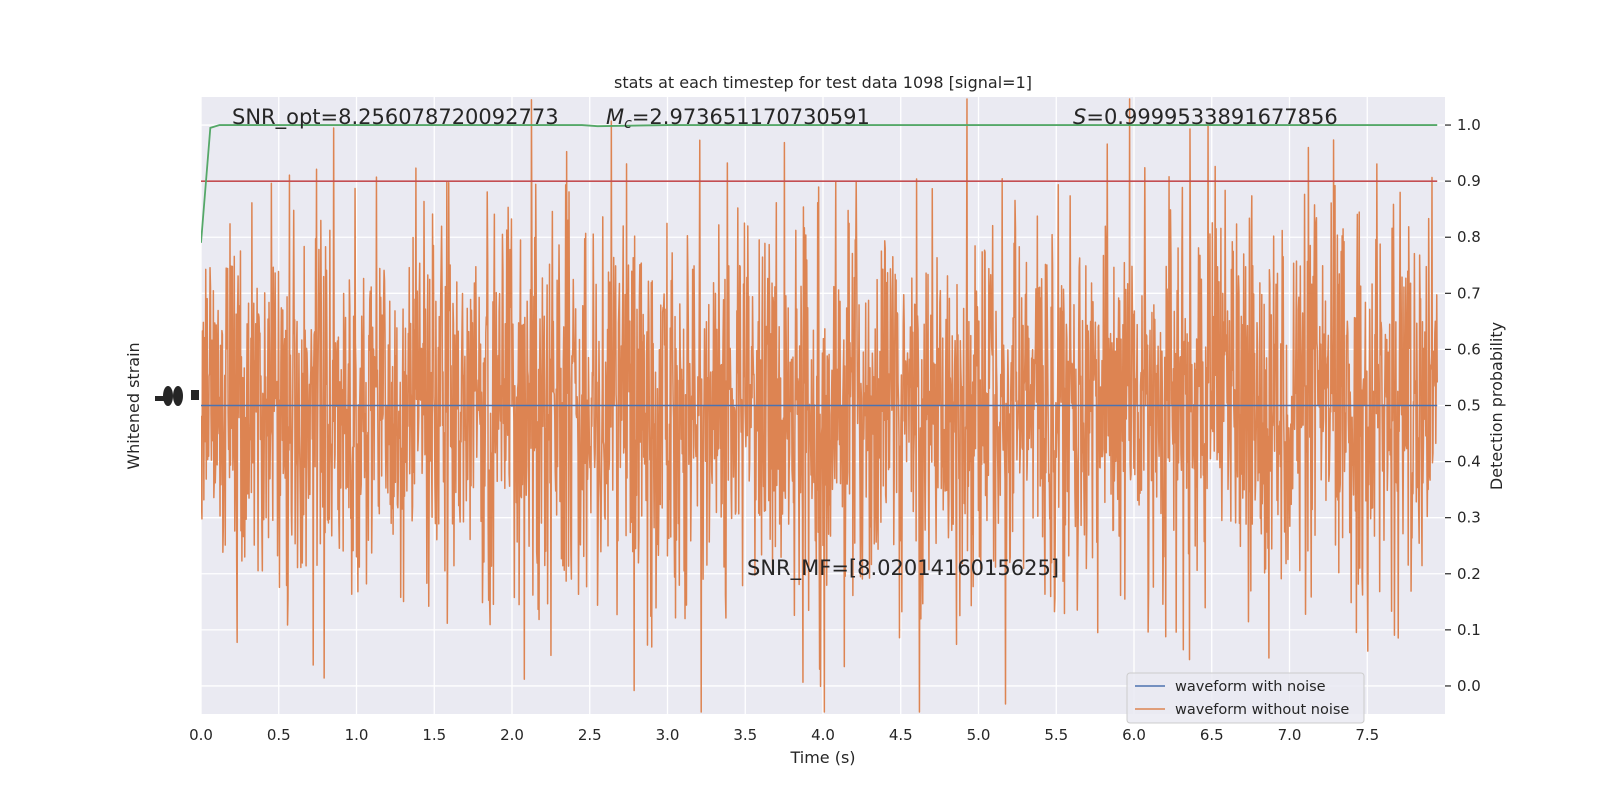  What do you see at coordinates (1079, 117) in the screenshot?
I see `s-symbol: S` at bounding box center [1079, 117].